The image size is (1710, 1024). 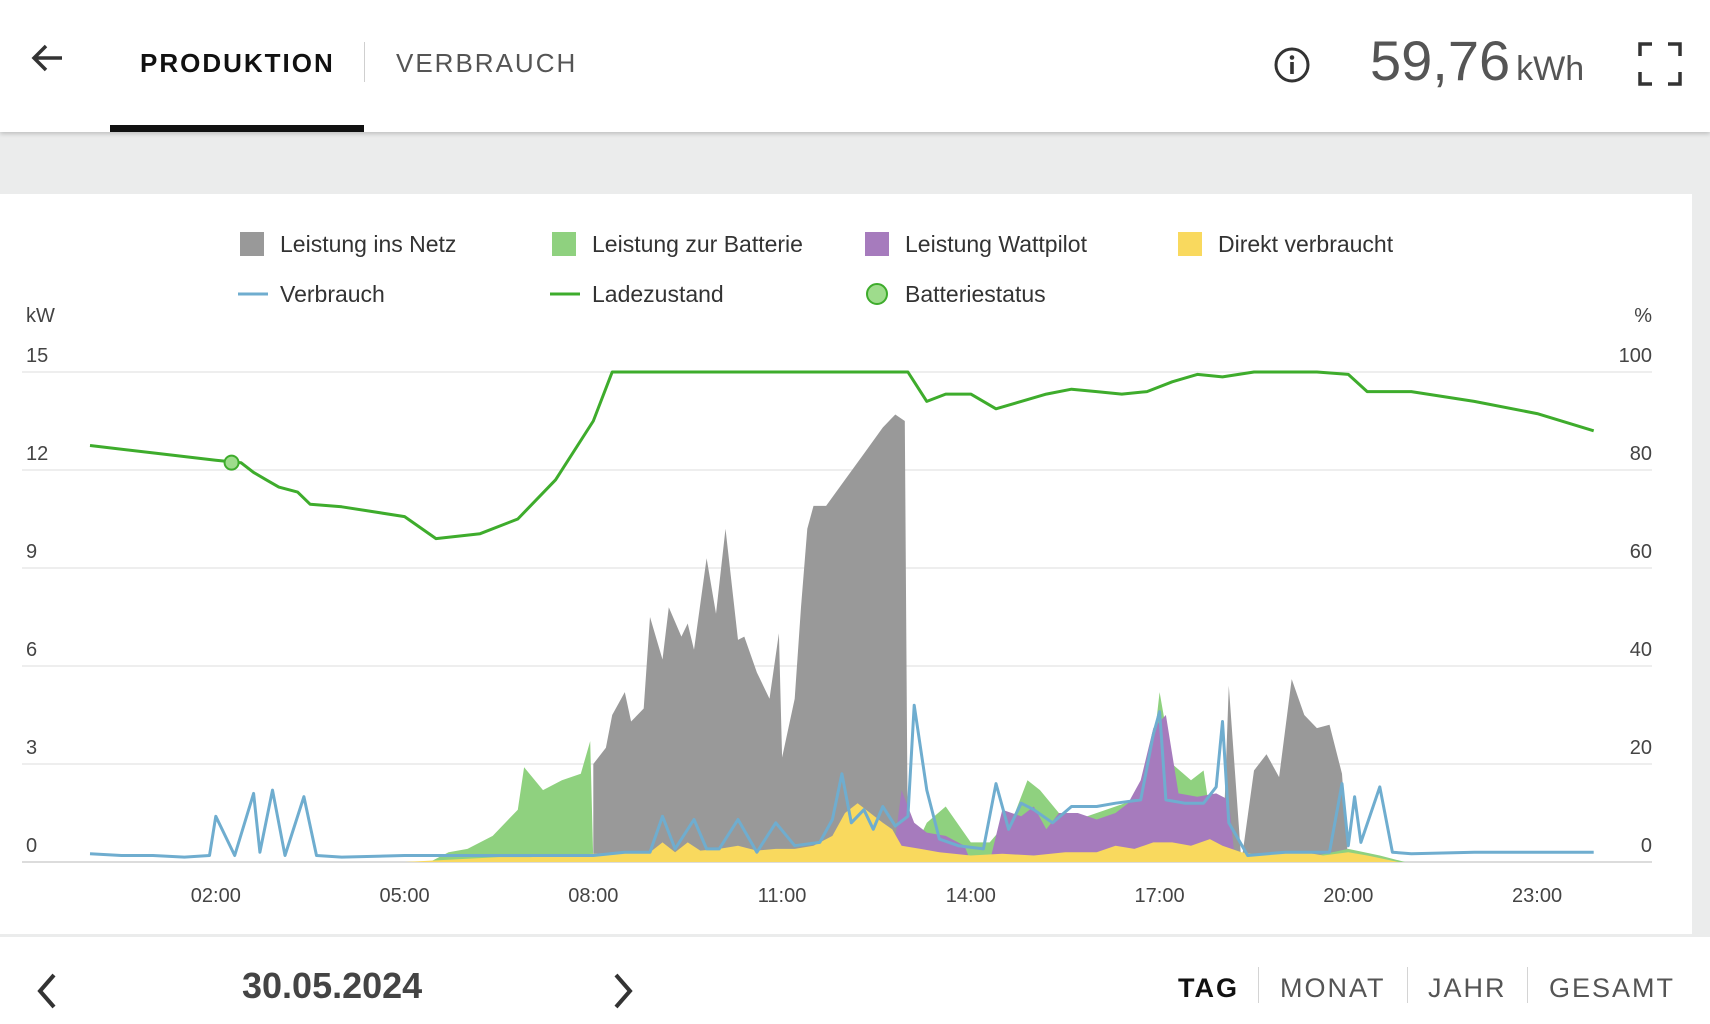 I want to click on battery-status-marker, so click(x=231, y=462).